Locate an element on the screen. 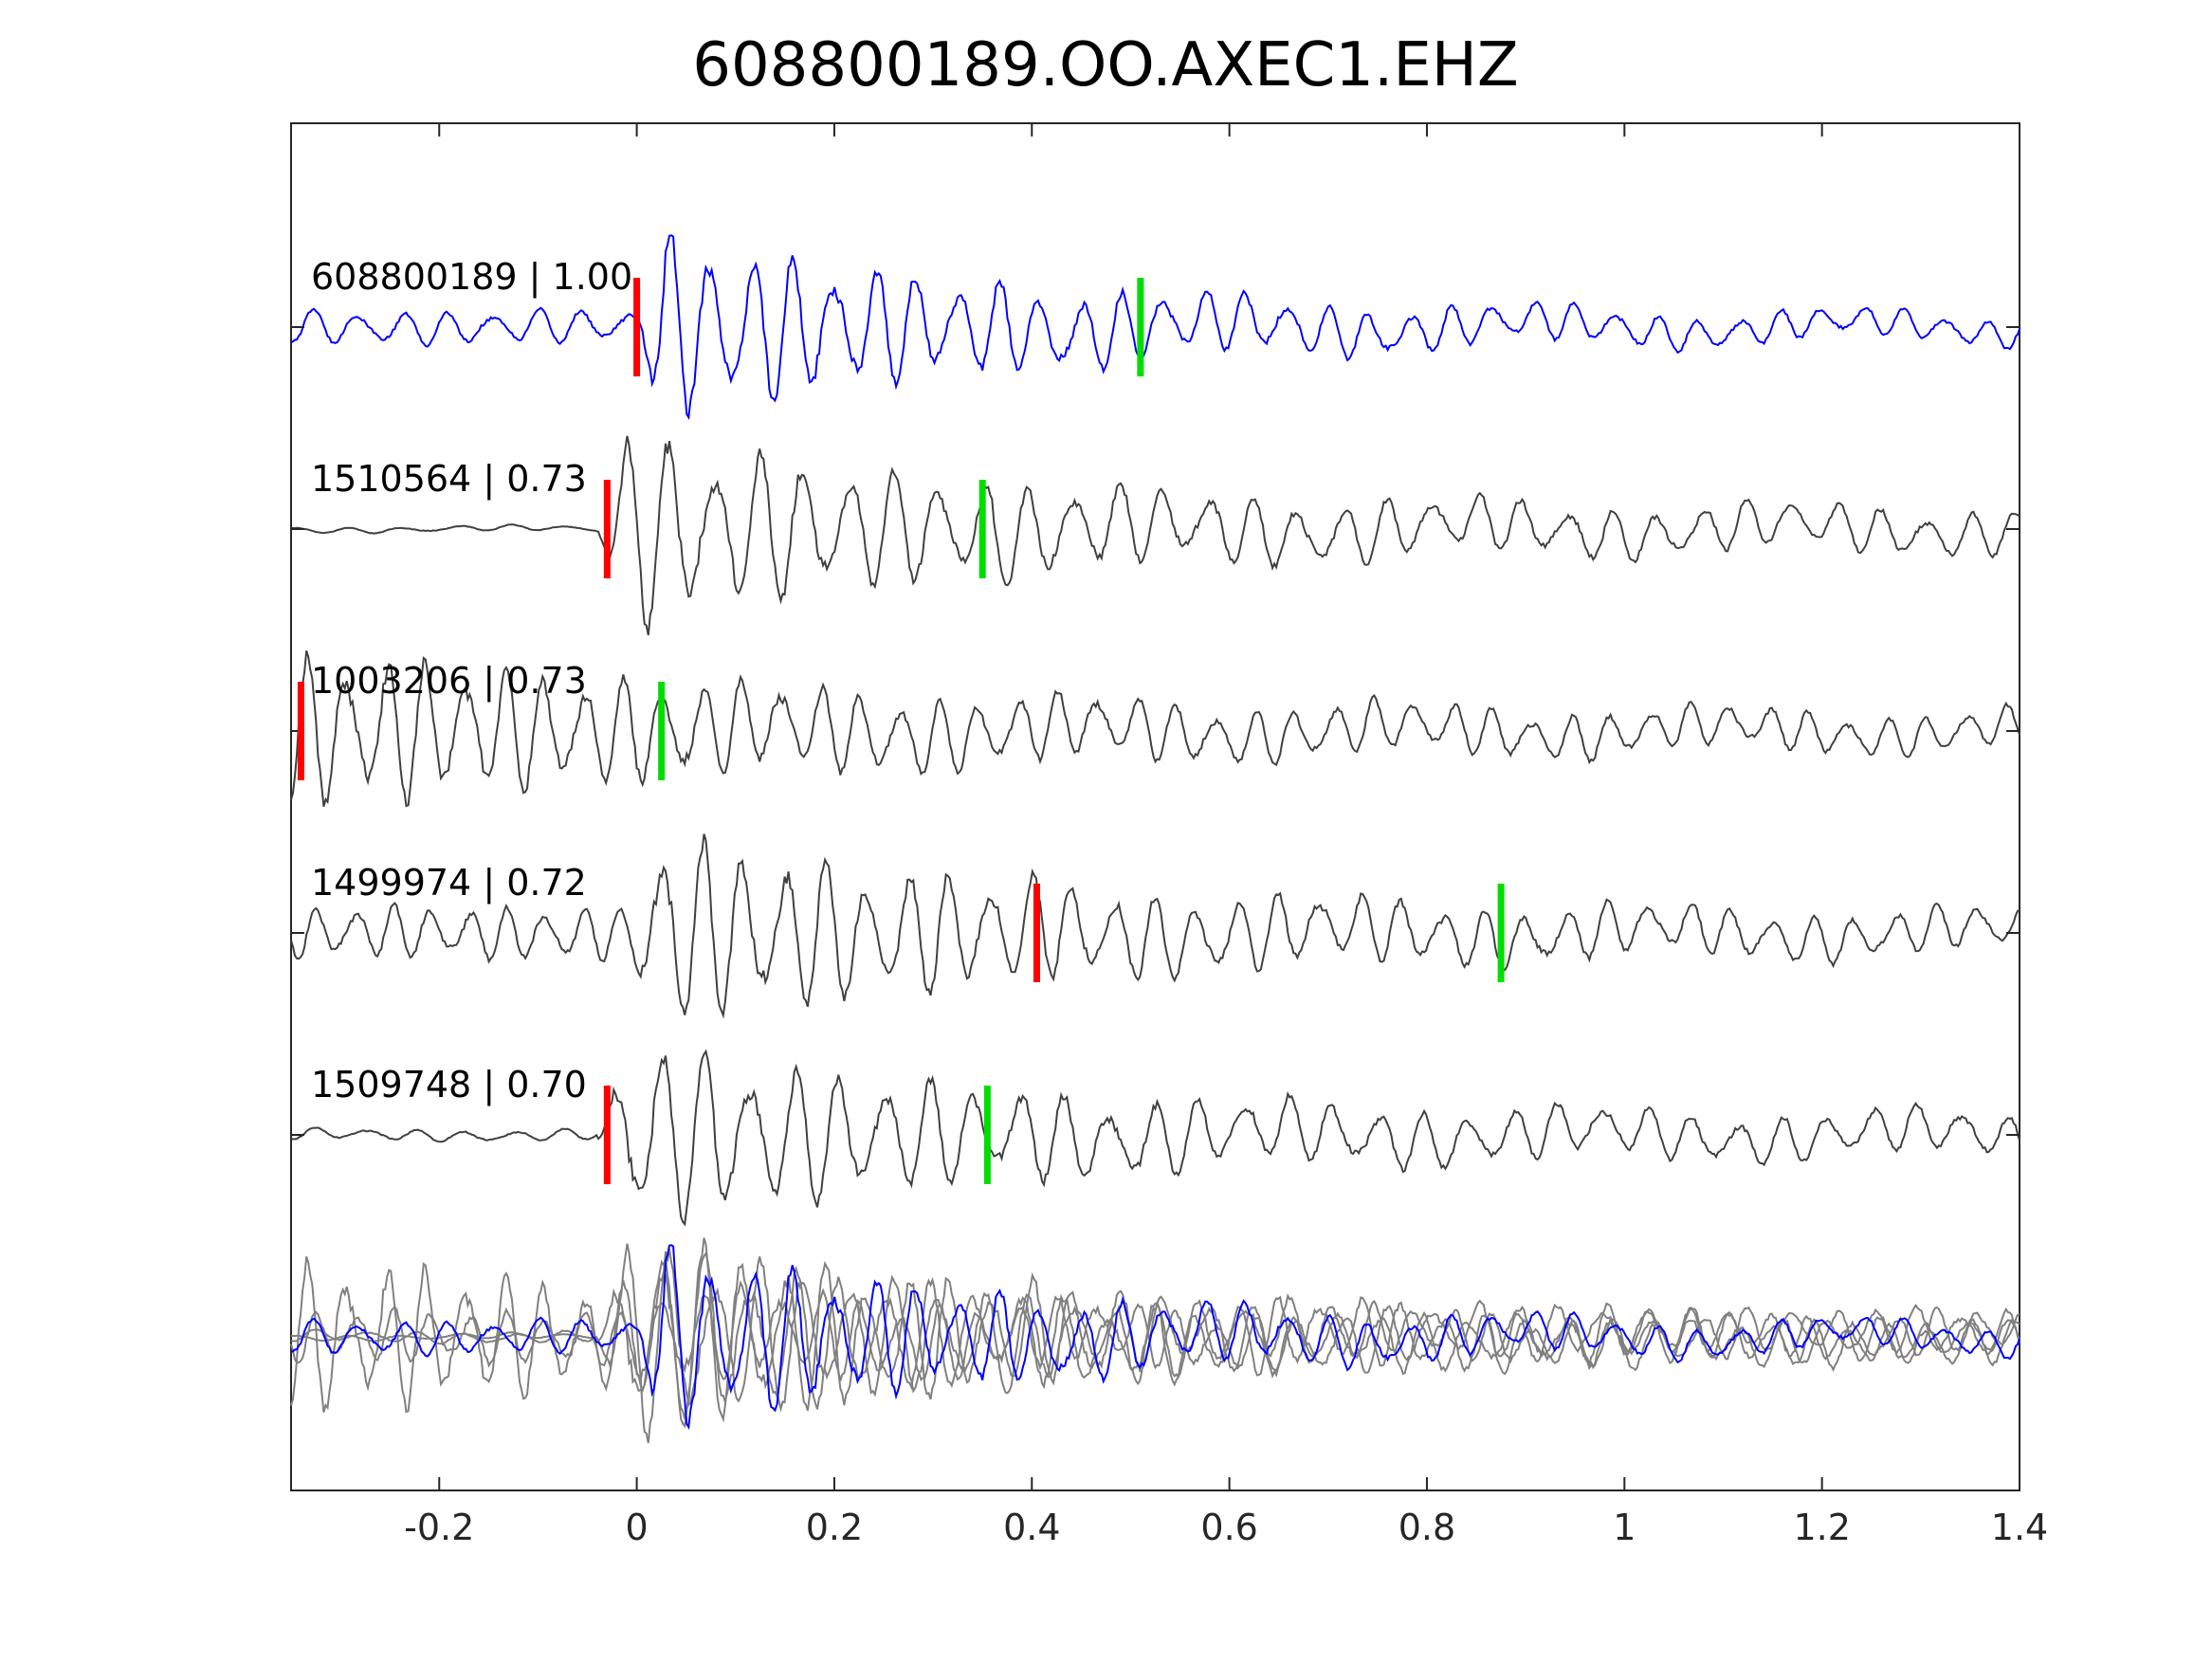 The width and height of the screenshot is (2212, 1663). x-tick-label: 0.6 is located at coordinates (1228, 1527).